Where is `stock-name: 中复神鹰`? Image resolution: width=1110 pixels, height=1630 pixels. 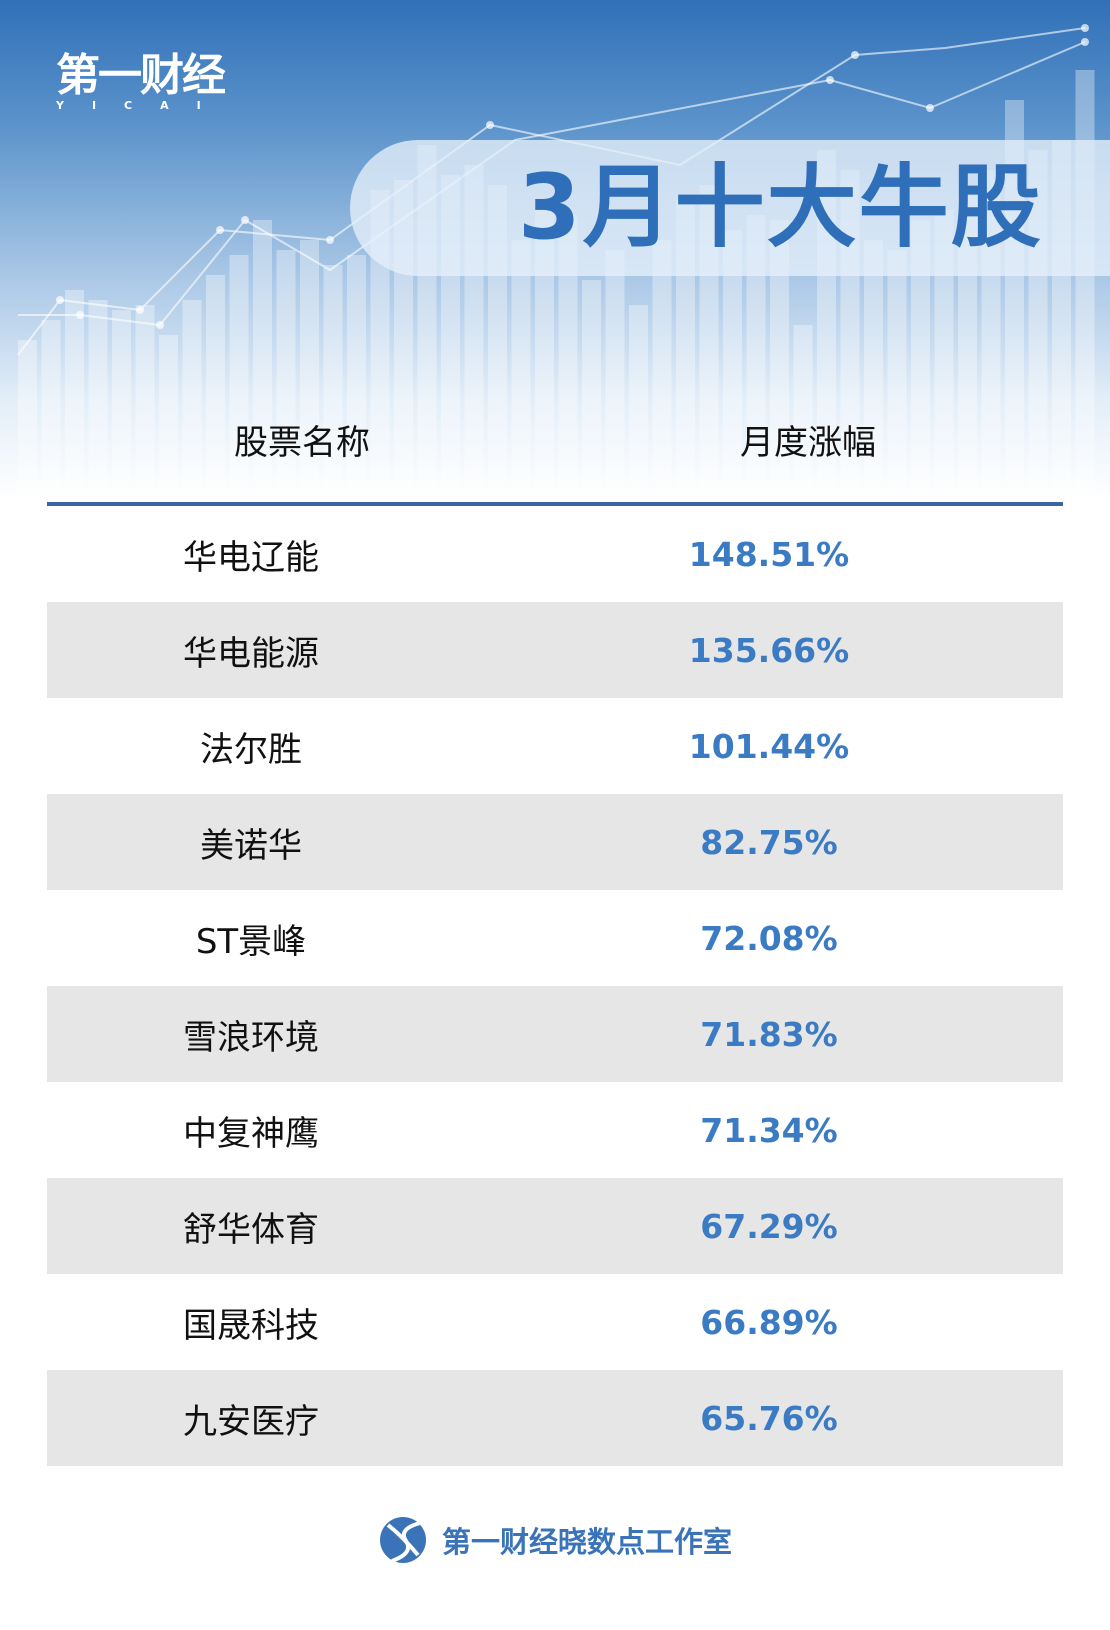
stock-name: 中复神鹰 is located at coordinates (251, 1133).